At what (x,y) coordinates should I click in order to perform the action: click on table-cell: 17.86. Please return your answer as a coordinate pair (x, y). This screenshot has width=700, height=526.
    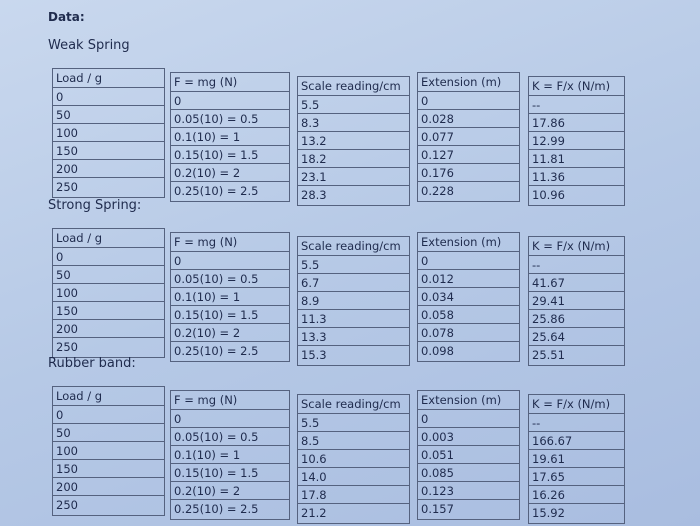
    Looking at the image, I should click on (576, 123).